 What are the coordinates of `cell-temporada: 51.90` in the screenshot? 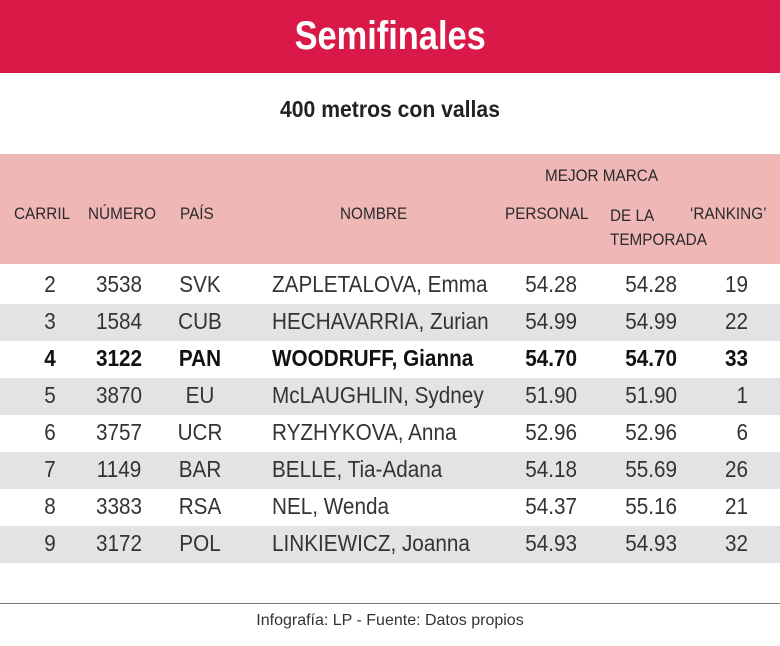 It's located at (651, 395).